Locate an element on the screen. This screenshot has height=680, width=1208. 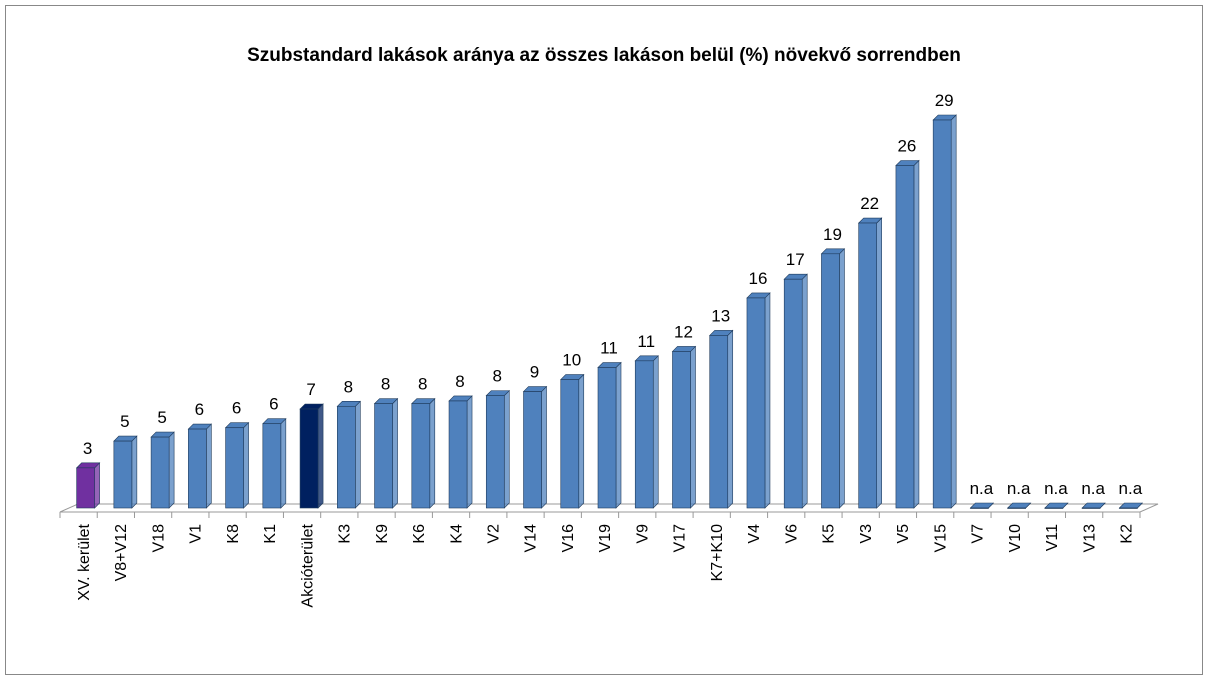
x-tick-label: V16 is located at coordinates (568, 538).